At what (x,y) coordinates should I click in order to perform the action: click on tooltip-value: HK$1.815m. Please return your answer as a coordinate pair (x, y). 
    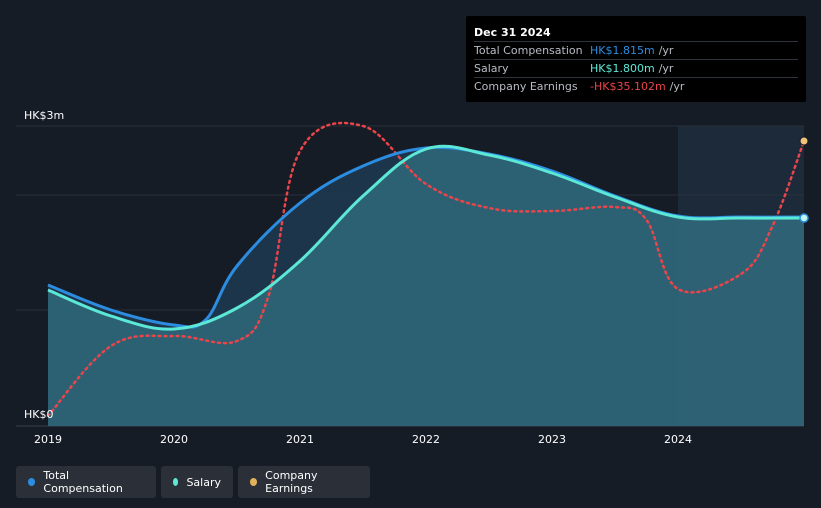
    Looking at the image, I should click on (622, 50).